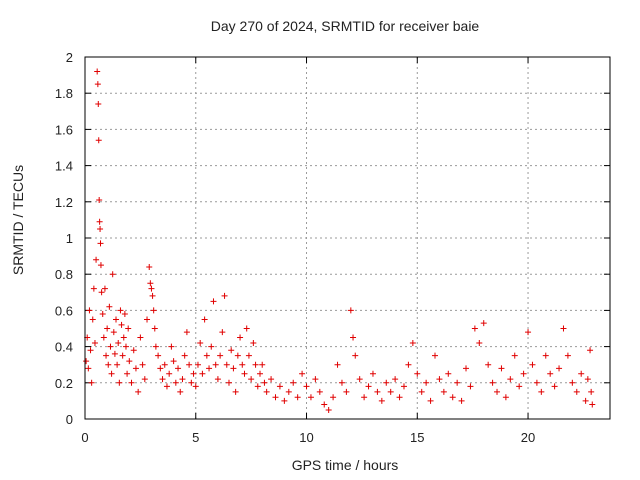 Image resolution: width=640 pixels, height=480 pixels. Describe the element at coordinates (64, 383) in the screenshot. I see `y-tick-label: 0.2` at that location.